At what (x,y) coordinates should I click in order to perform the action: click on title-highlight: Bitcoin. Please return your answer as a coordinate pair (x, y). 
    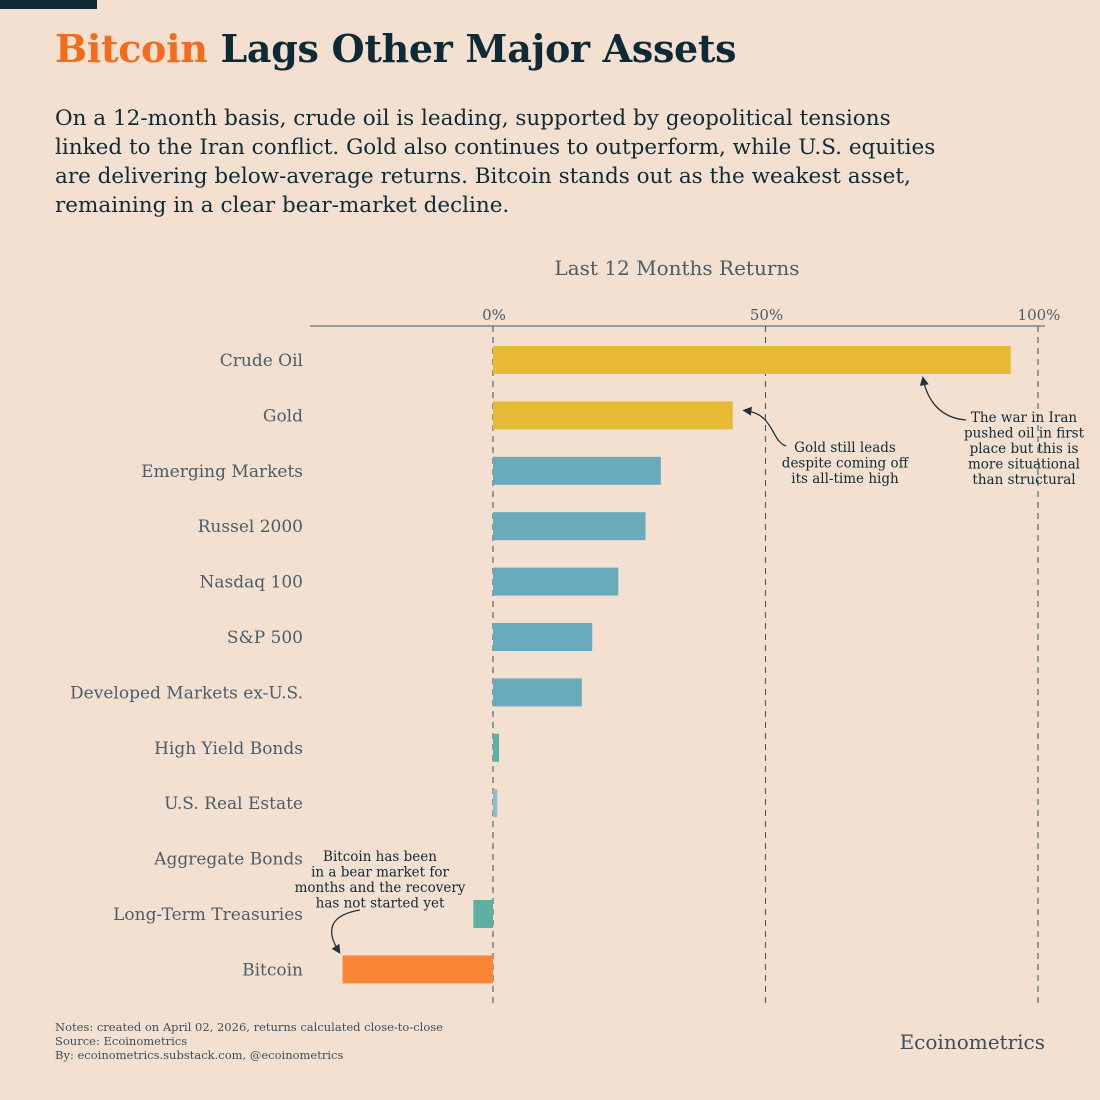
    Looking at the image, I should click on (131, 48).